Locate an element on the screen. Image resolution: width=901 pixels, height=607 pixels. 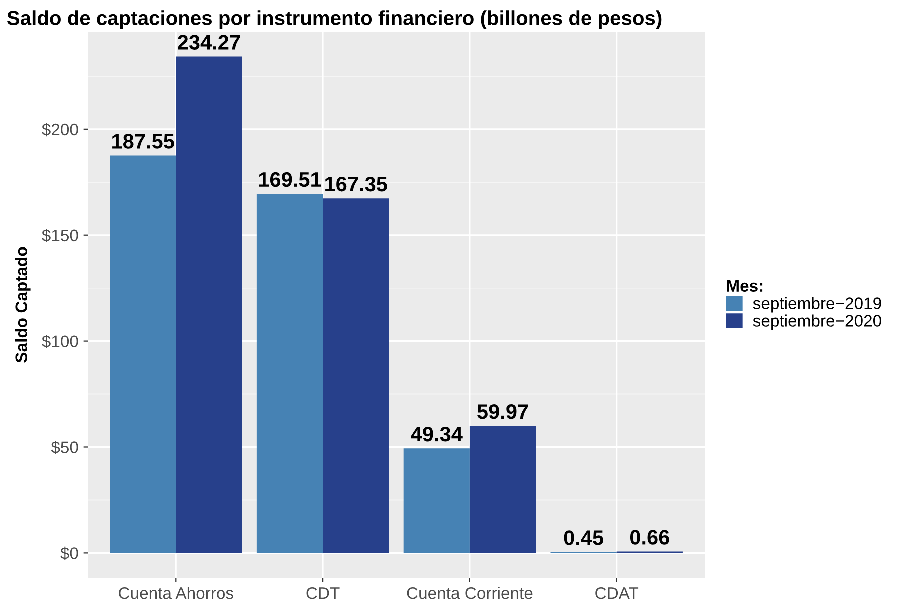
y-tick-label: $200 is located at coordinates (60, 130).